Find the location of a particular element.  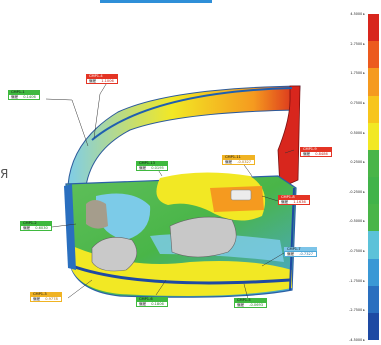

callout-value: -0.0693 is located at coordinates (256, 305).